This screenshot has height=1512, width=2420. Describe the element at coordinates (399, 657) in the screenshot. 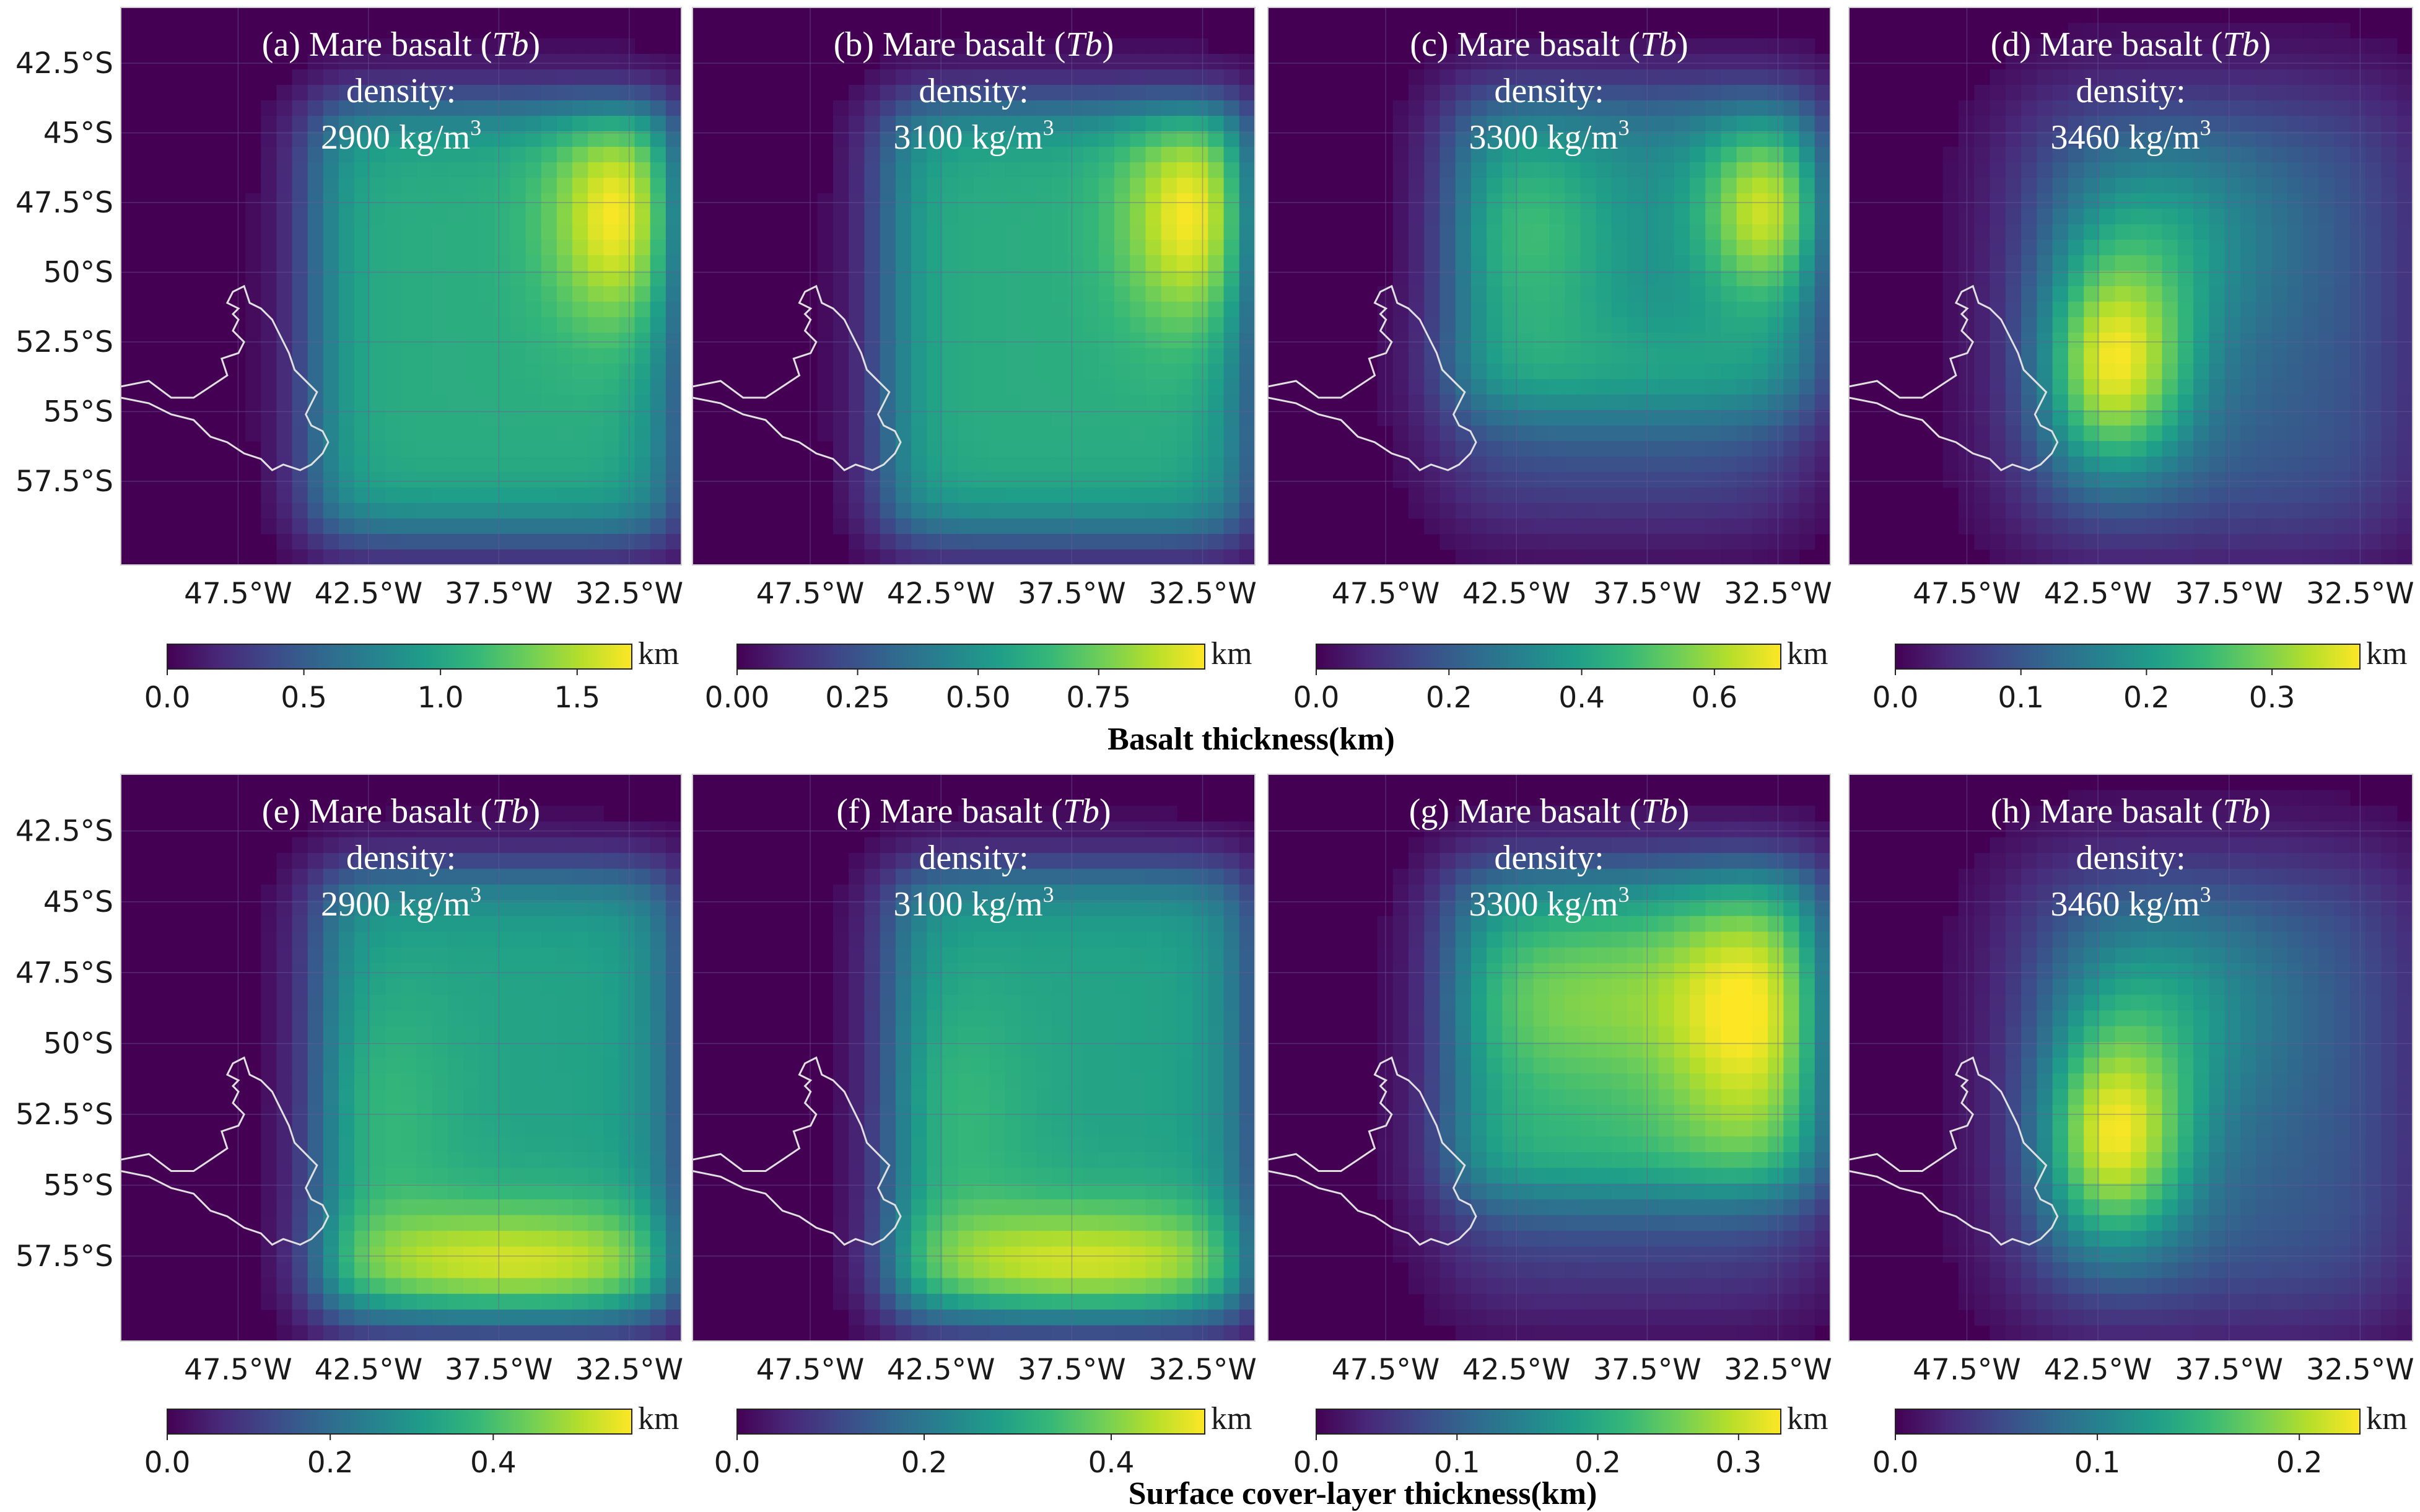

I see `colorbar-bar` at that location.